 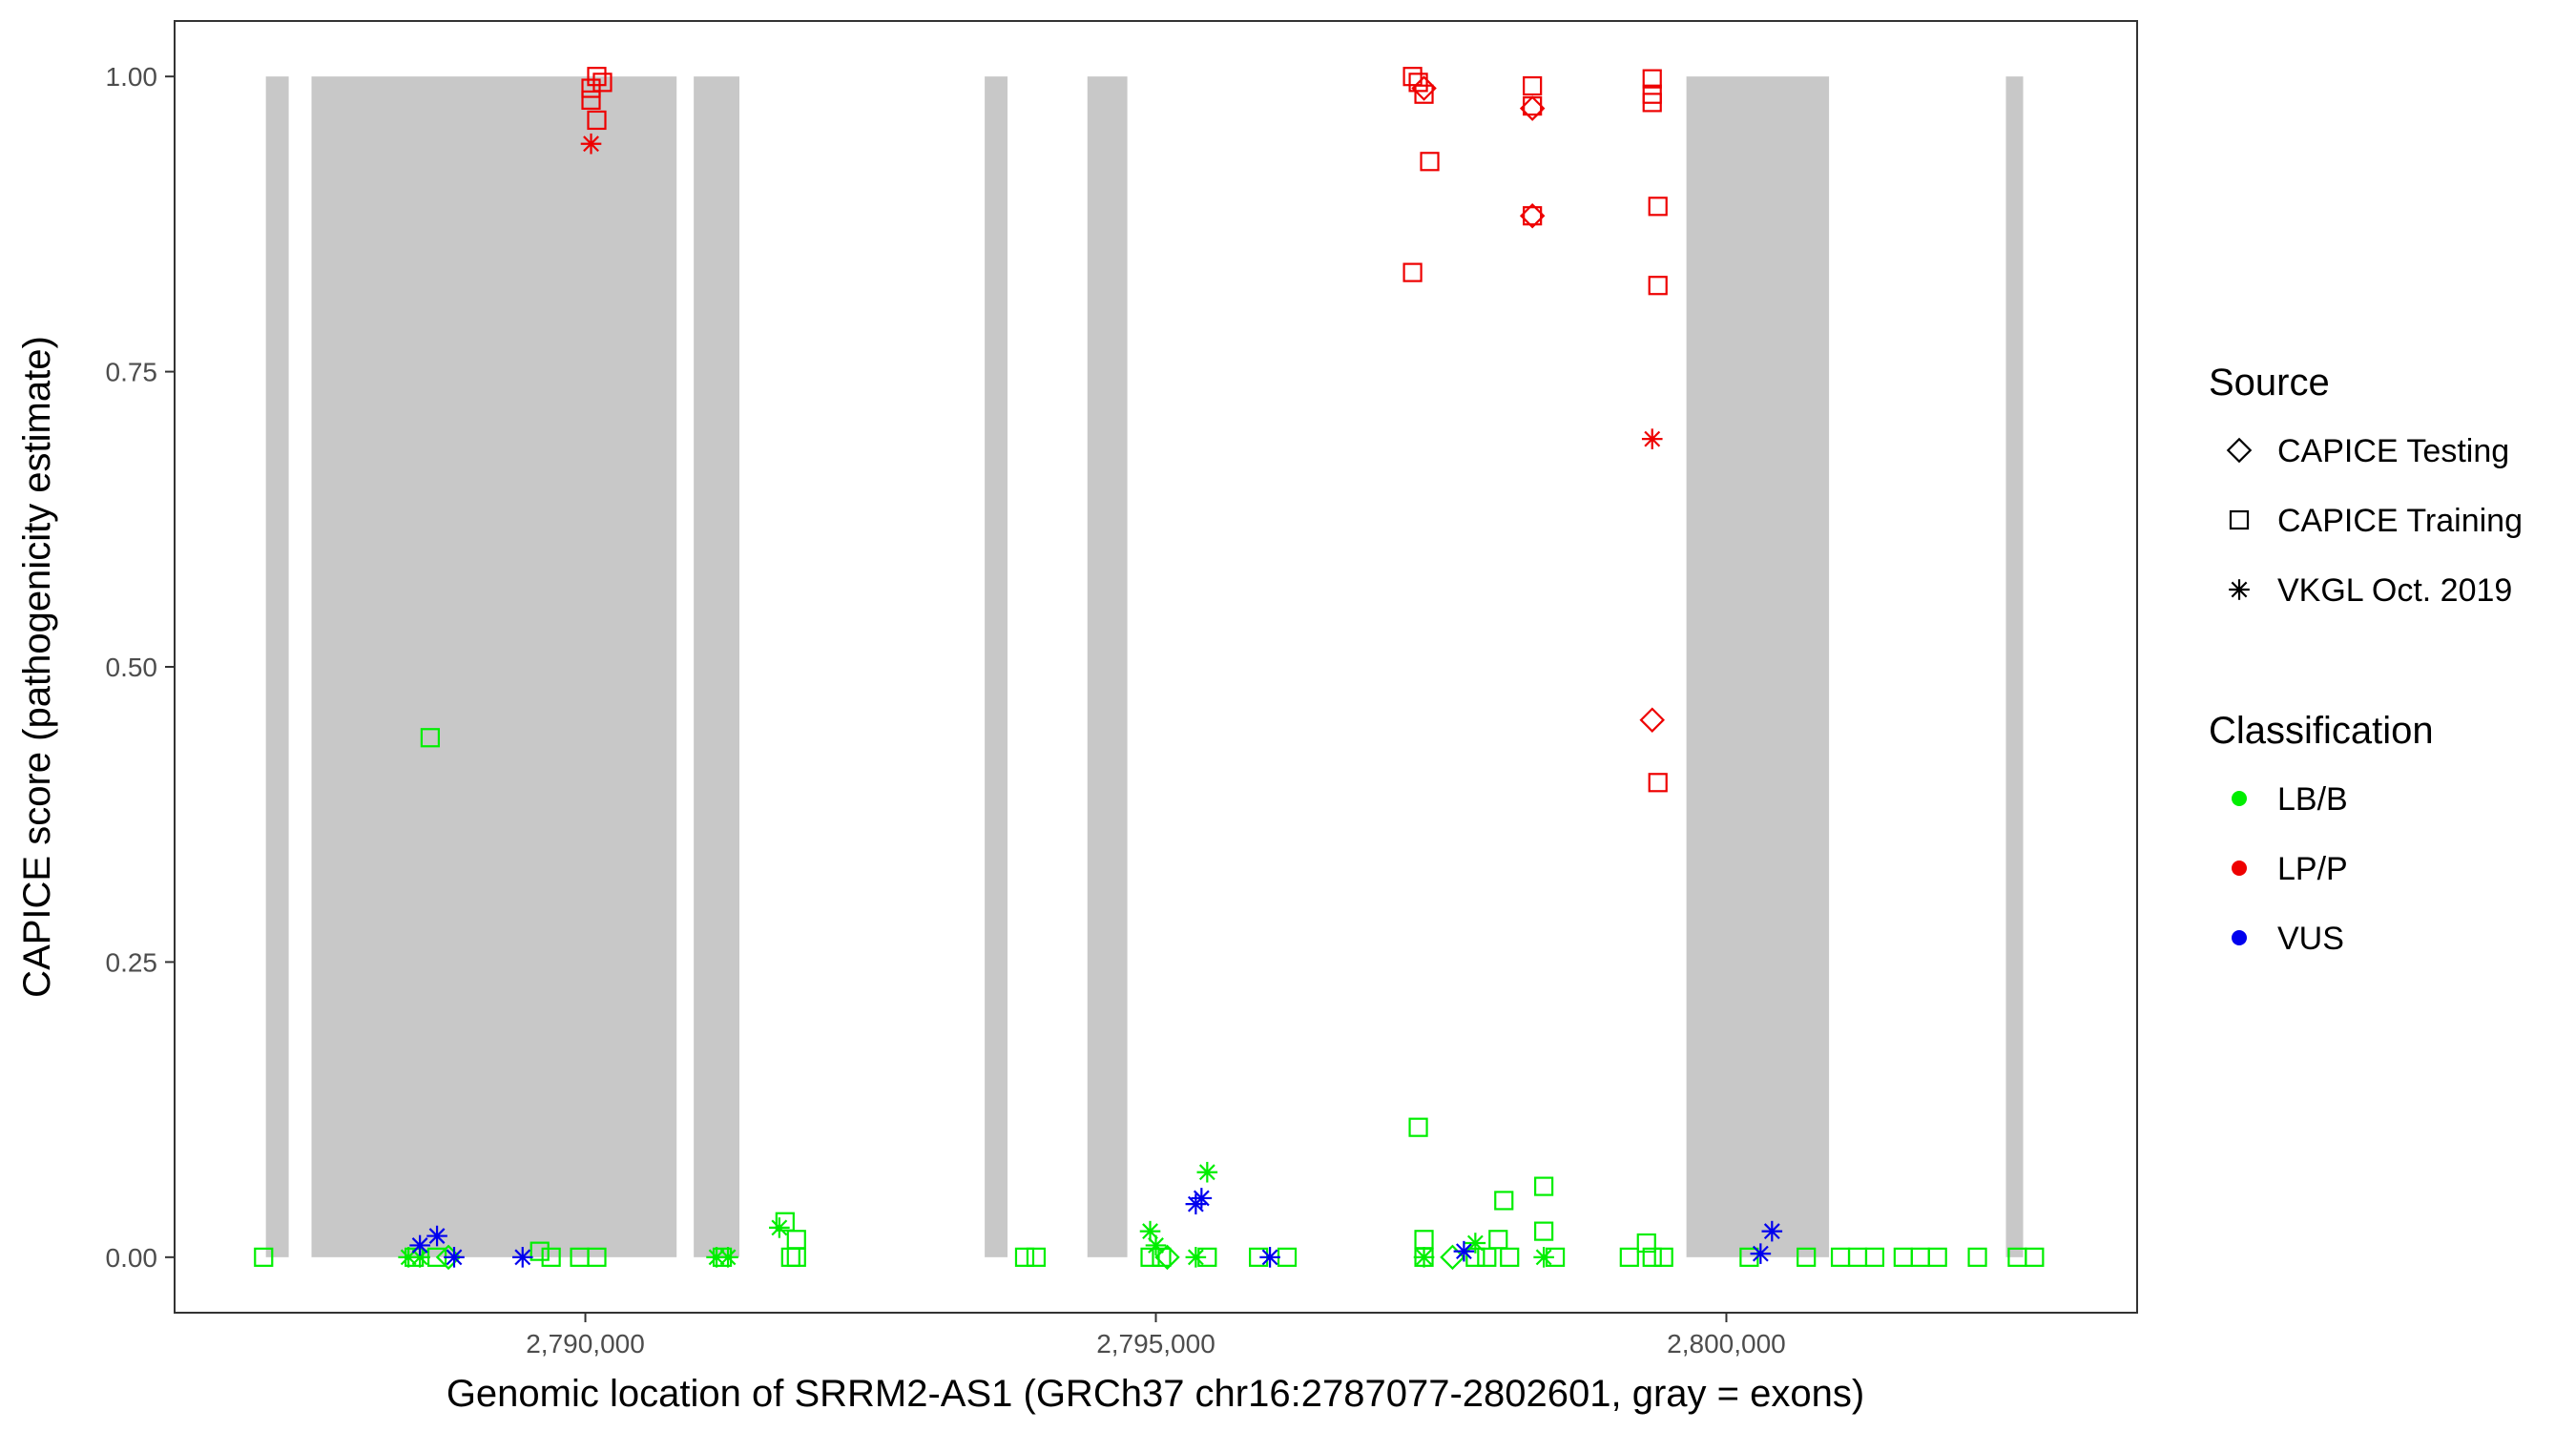 What do you see at coordinates (2312, 869) in the screenshot?
I see `legend-label: LP/P` at bounding box center [2312, 869].